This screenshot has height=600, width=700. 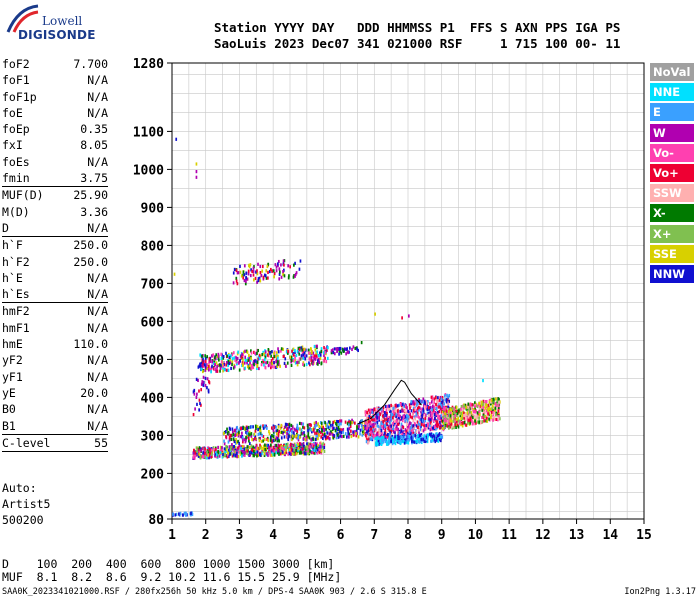 I want to click on legend-item: X+, so click(x=672, y=233).